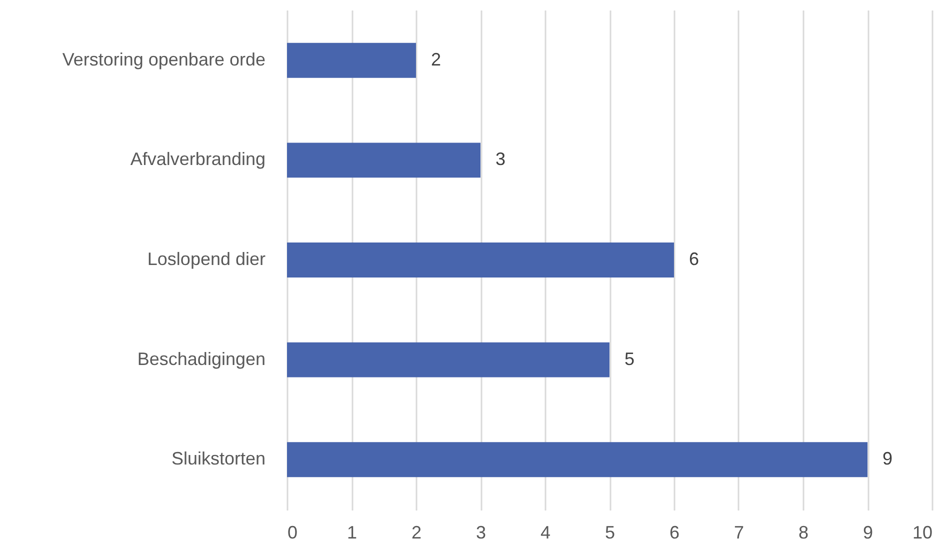 The height and width of the screenshot is (554, 946). What do you see at coordinates (218, 458) in the screenshot?
I see `y-tick-label: Sluikstorten` at bounding box center [218, 458].